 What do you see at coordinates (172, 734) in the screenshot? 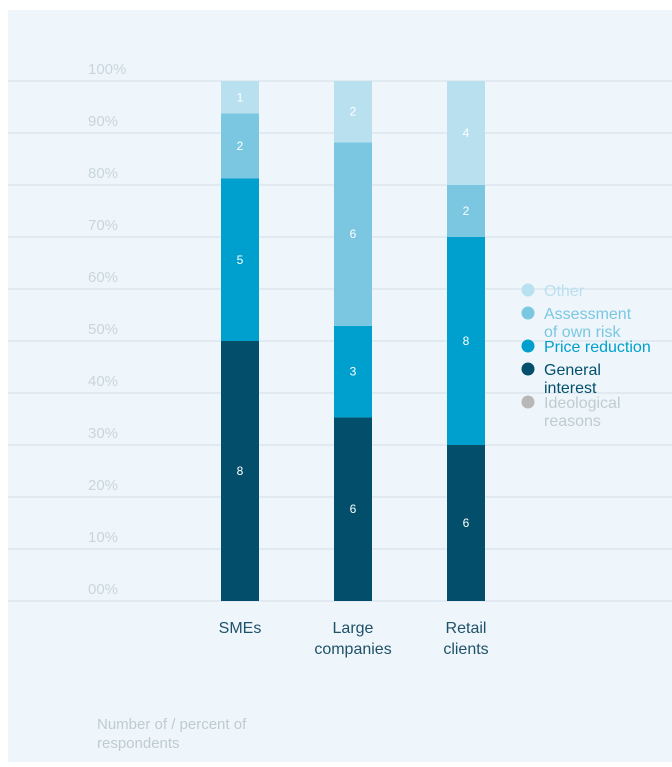
I see `respondents-note: Number of / percent of respondents` at bounding box center [172, 734].